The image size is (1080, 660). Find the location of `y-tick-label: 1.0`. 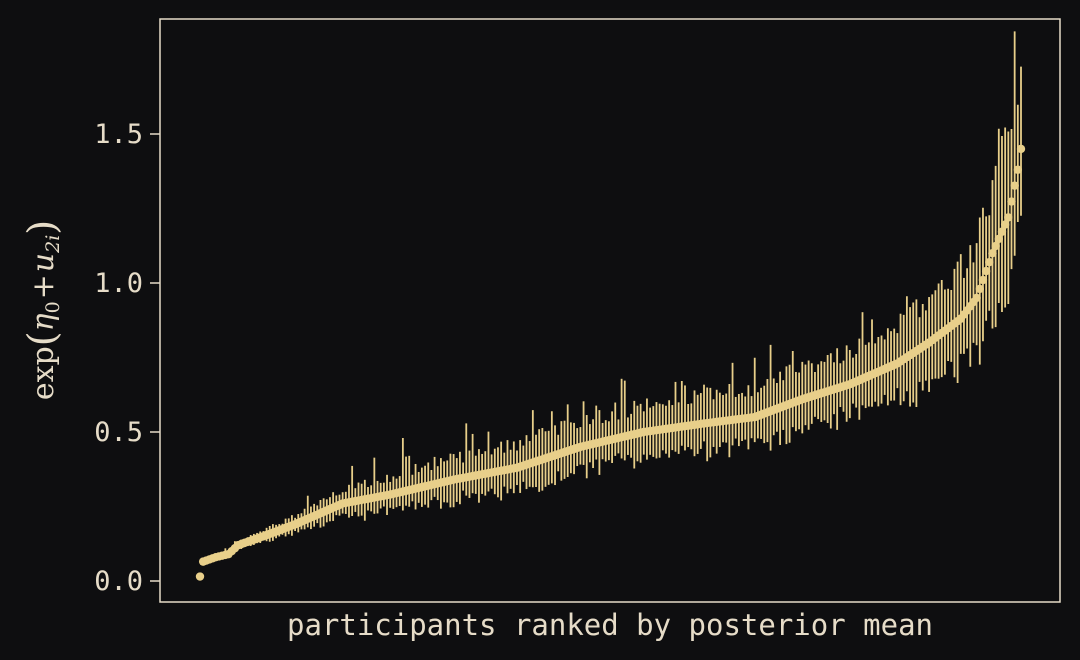

y-tick-label: 1.0 is located at coordinates (118, 283).